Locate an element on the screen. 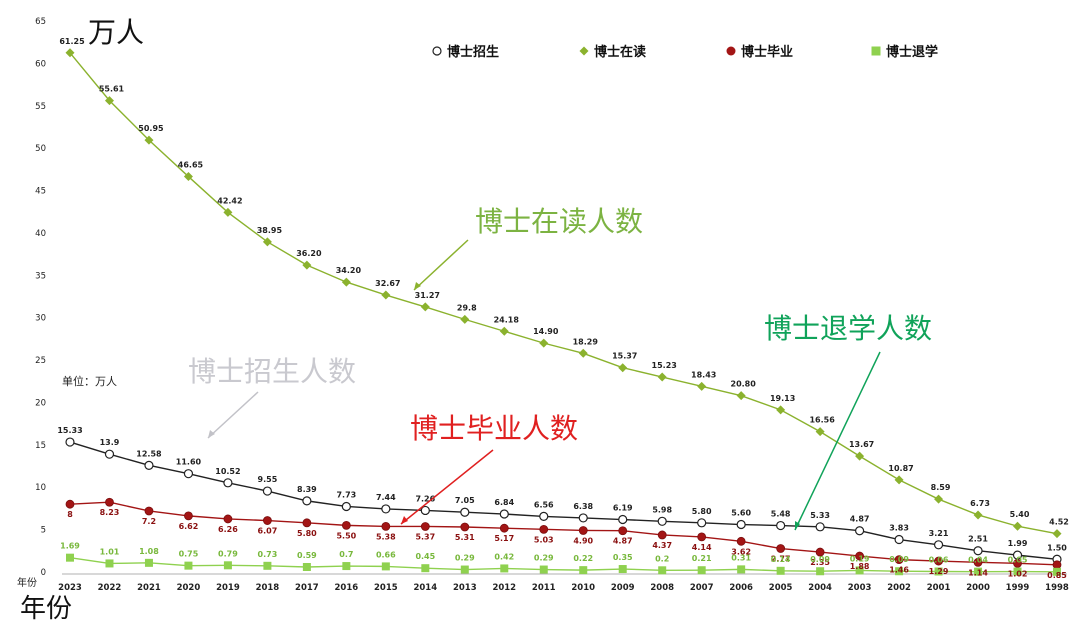 The width and height of the screenshot is (1080, 641). x-axis-title: 年份 is located at coordinates (46, 609).